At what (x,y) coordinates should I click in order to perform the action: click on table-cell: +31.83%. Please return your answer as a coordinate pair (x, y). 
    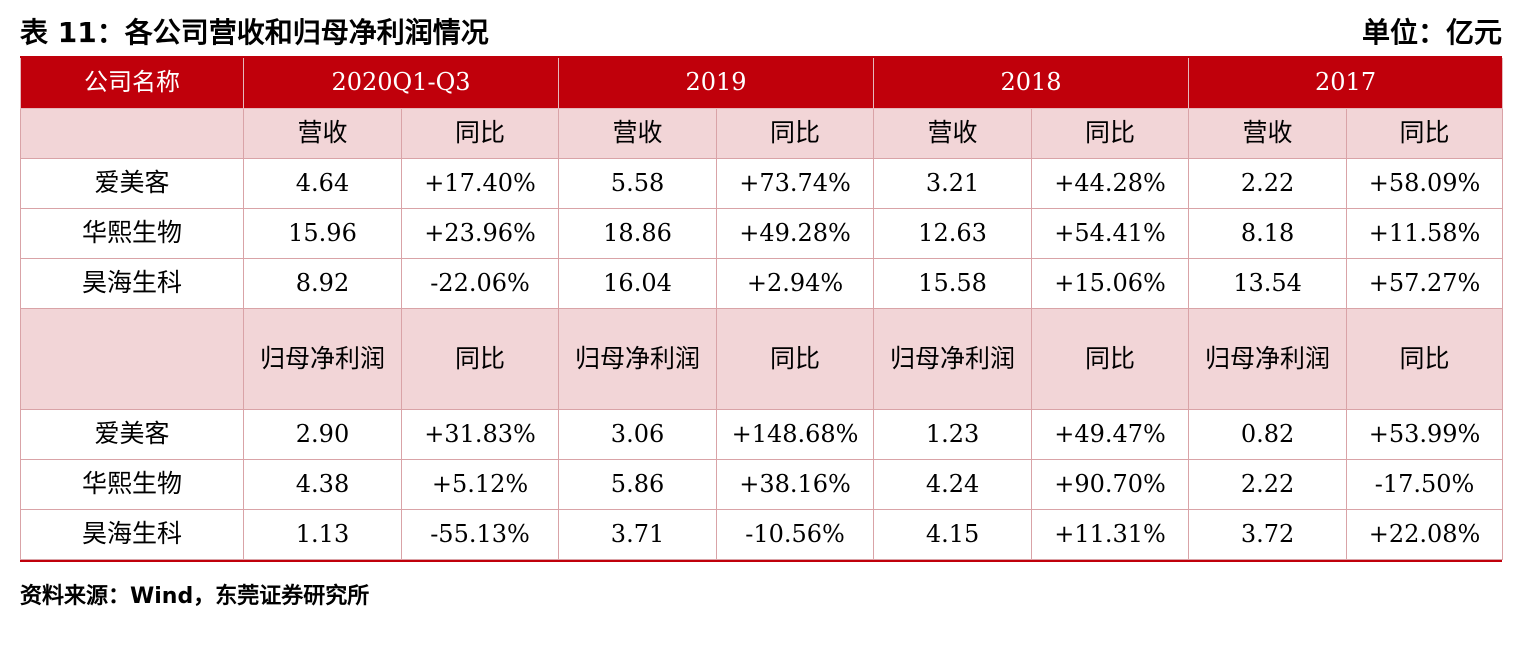
    Looking at the image, I should click on (480, 434).